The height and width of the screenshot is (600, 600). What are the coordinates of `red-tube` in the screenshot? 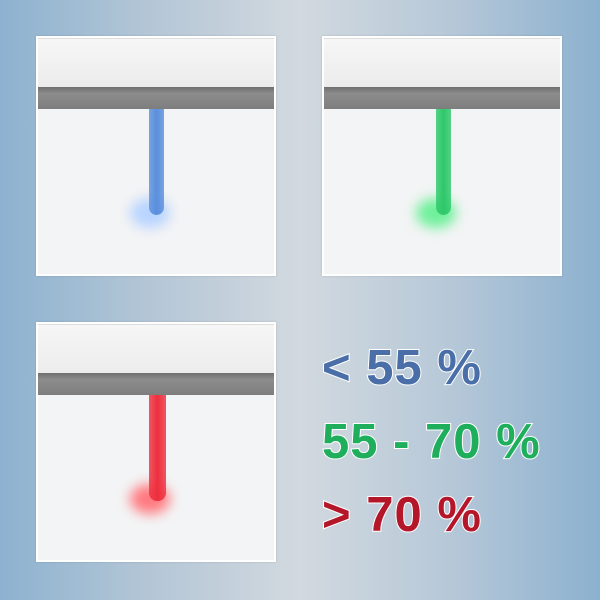 It's located at (157, 448).